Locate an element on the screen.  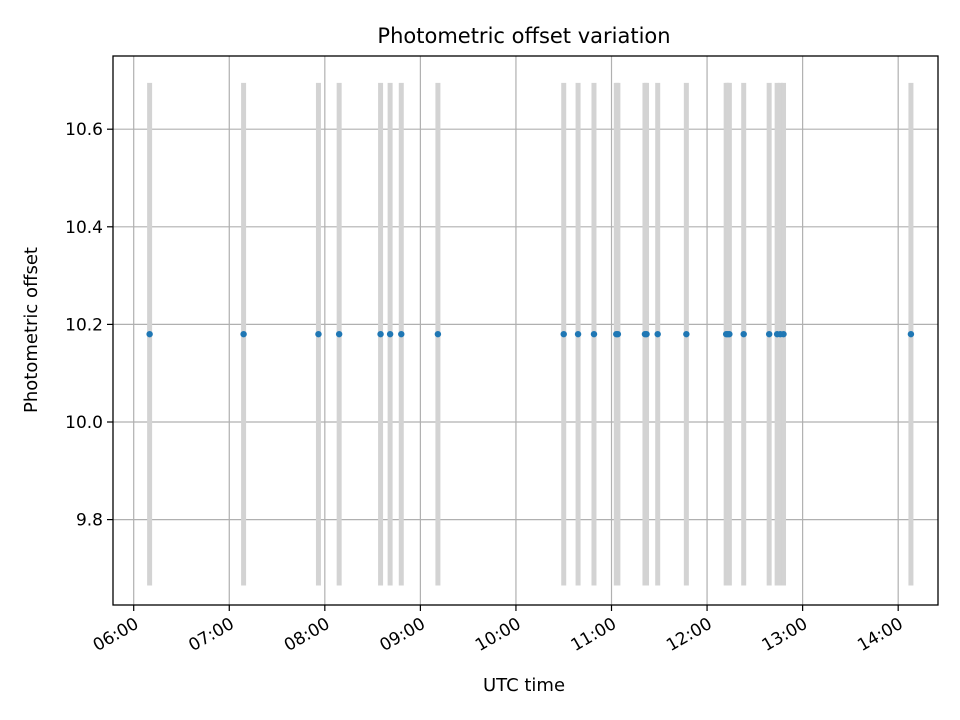
y-tick-label: 10.2 is located at coordinates (84, 325).